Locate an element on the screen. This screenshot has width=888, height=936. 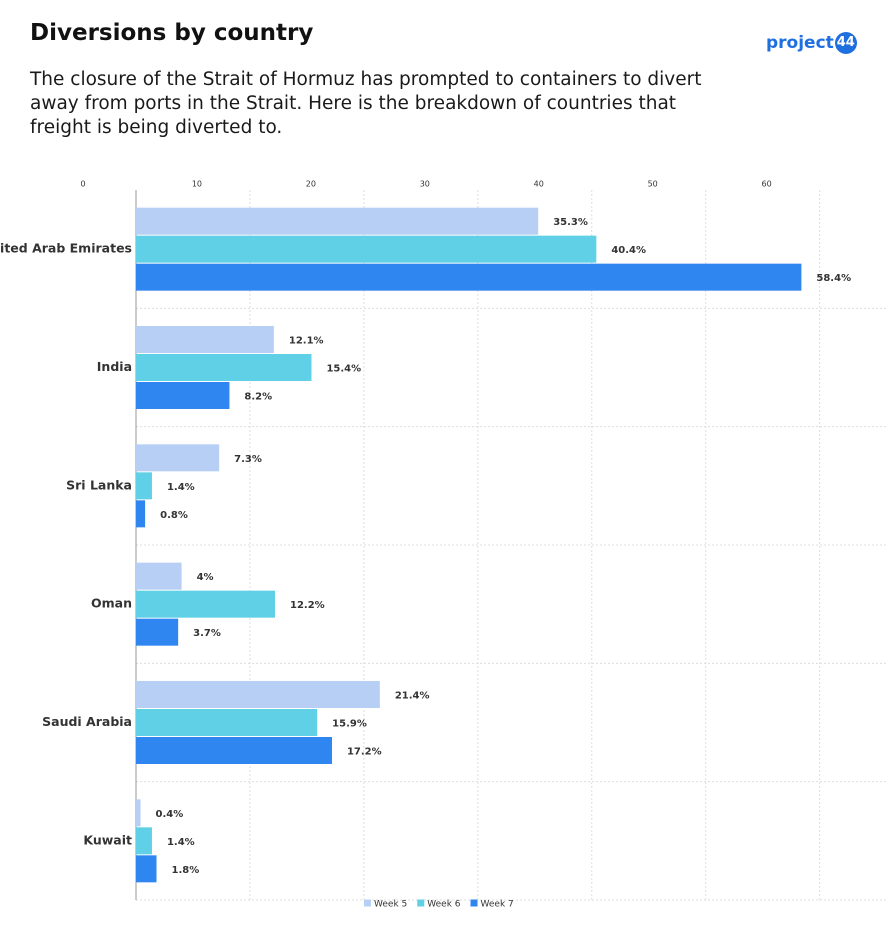
value-label: 17.2% is located at coordinates (364, 752).